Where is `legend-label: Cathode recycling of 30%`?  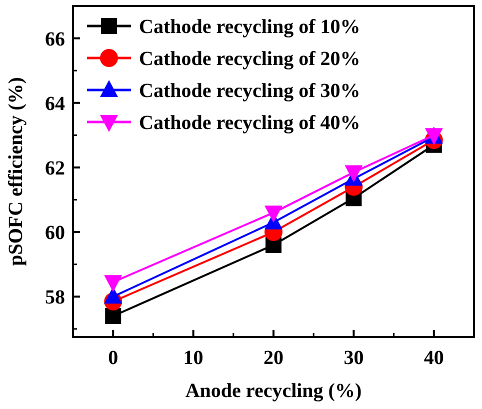 legend-label: Cathode recycling of 30% is located at coordinates (249, 91).